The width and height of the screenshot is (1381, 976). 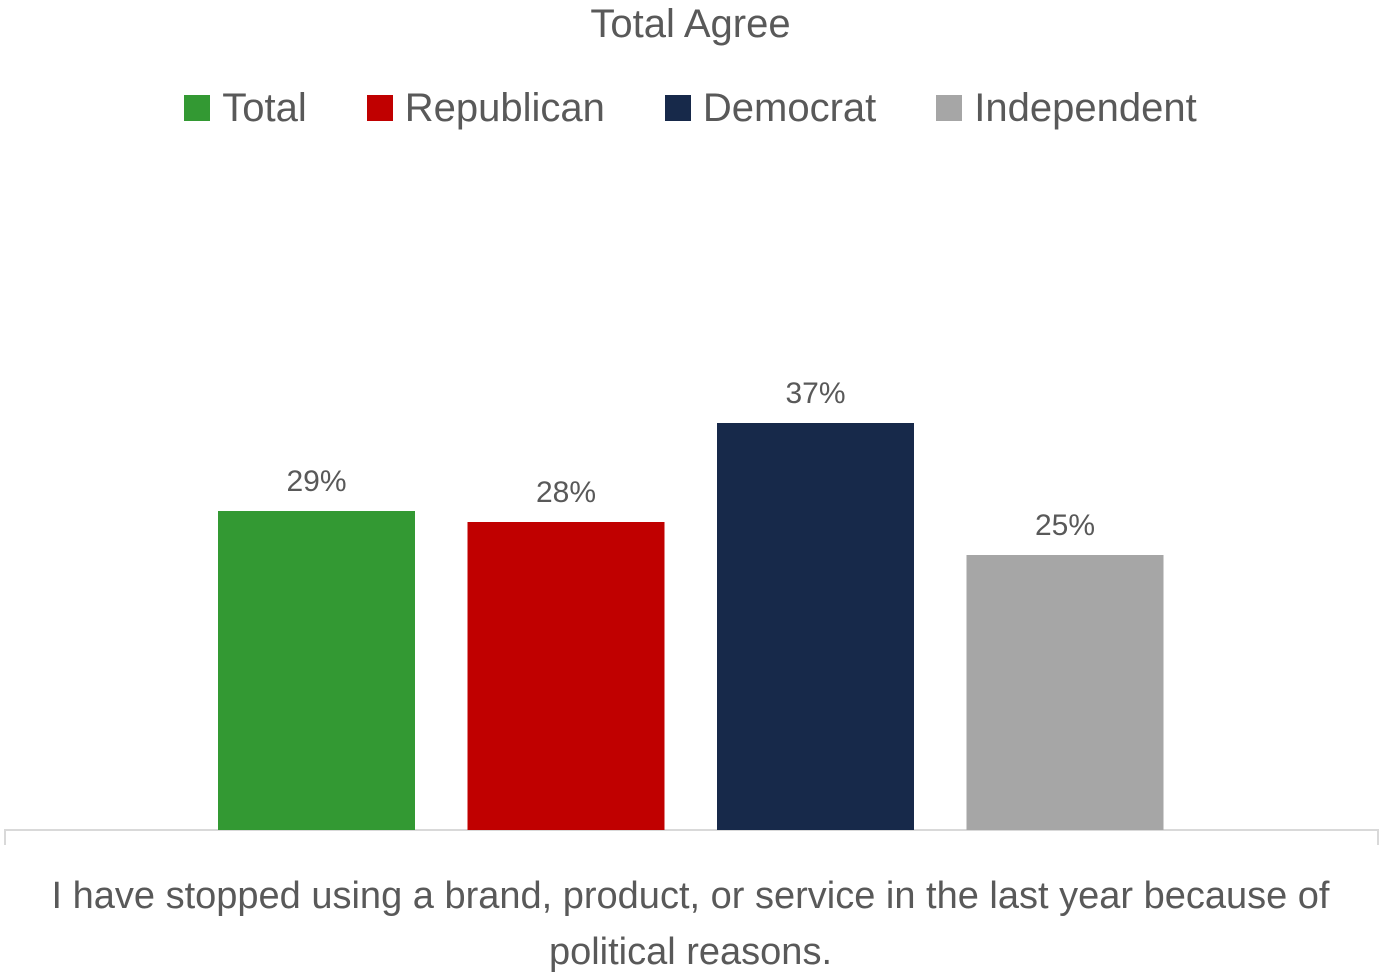 I want to click on legend-label-total: Total, so click(x=264, y=108).